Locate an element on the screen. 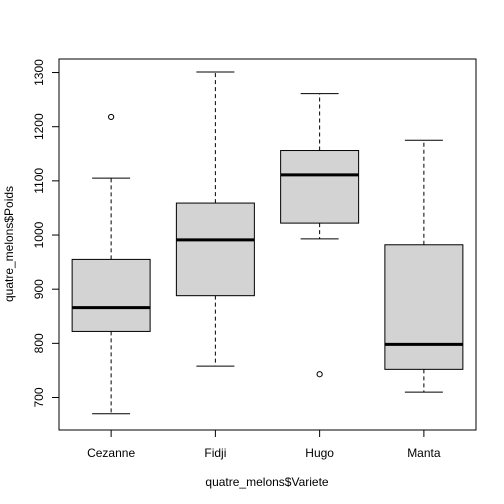 The image size is (504, 504). box-fidji is located at coordinates (215, 219).